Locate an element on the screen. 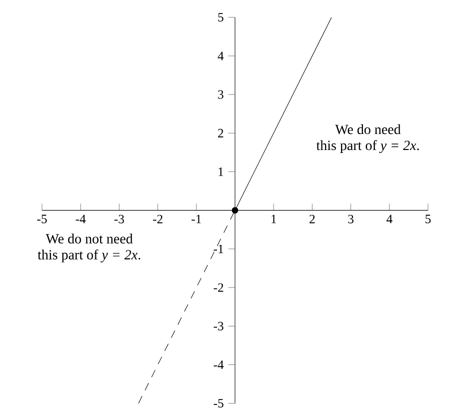 The width and height of the screenshot is (460, 413). x-tick-label: 2 is located at coordinates (312, 219).